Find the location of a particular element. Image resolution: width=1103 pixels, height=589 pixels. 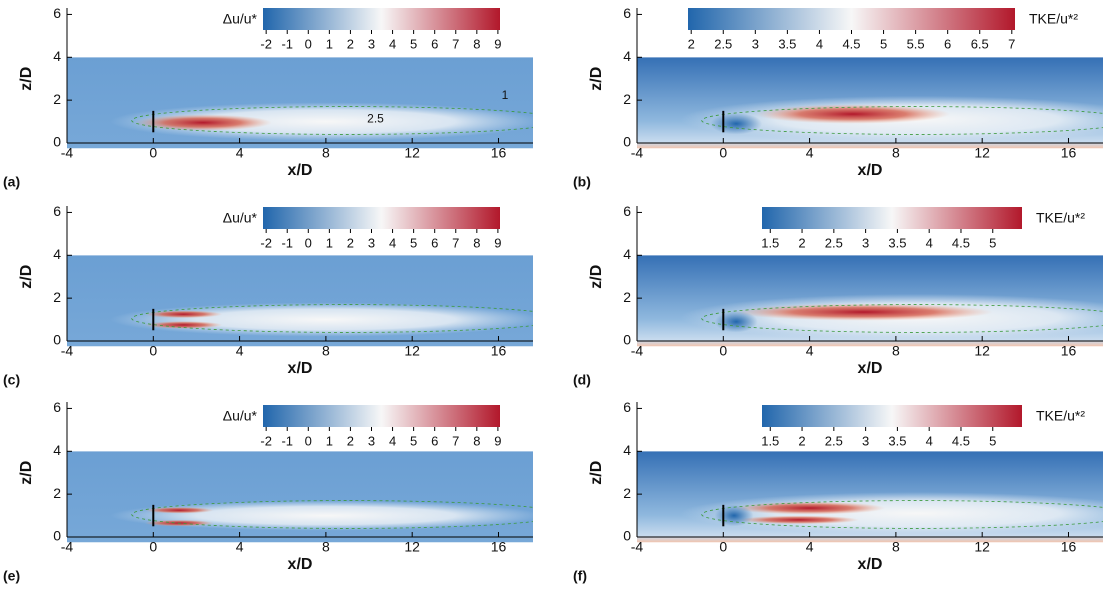

x-tick-label: 8 is located at coordinates (896, 547).